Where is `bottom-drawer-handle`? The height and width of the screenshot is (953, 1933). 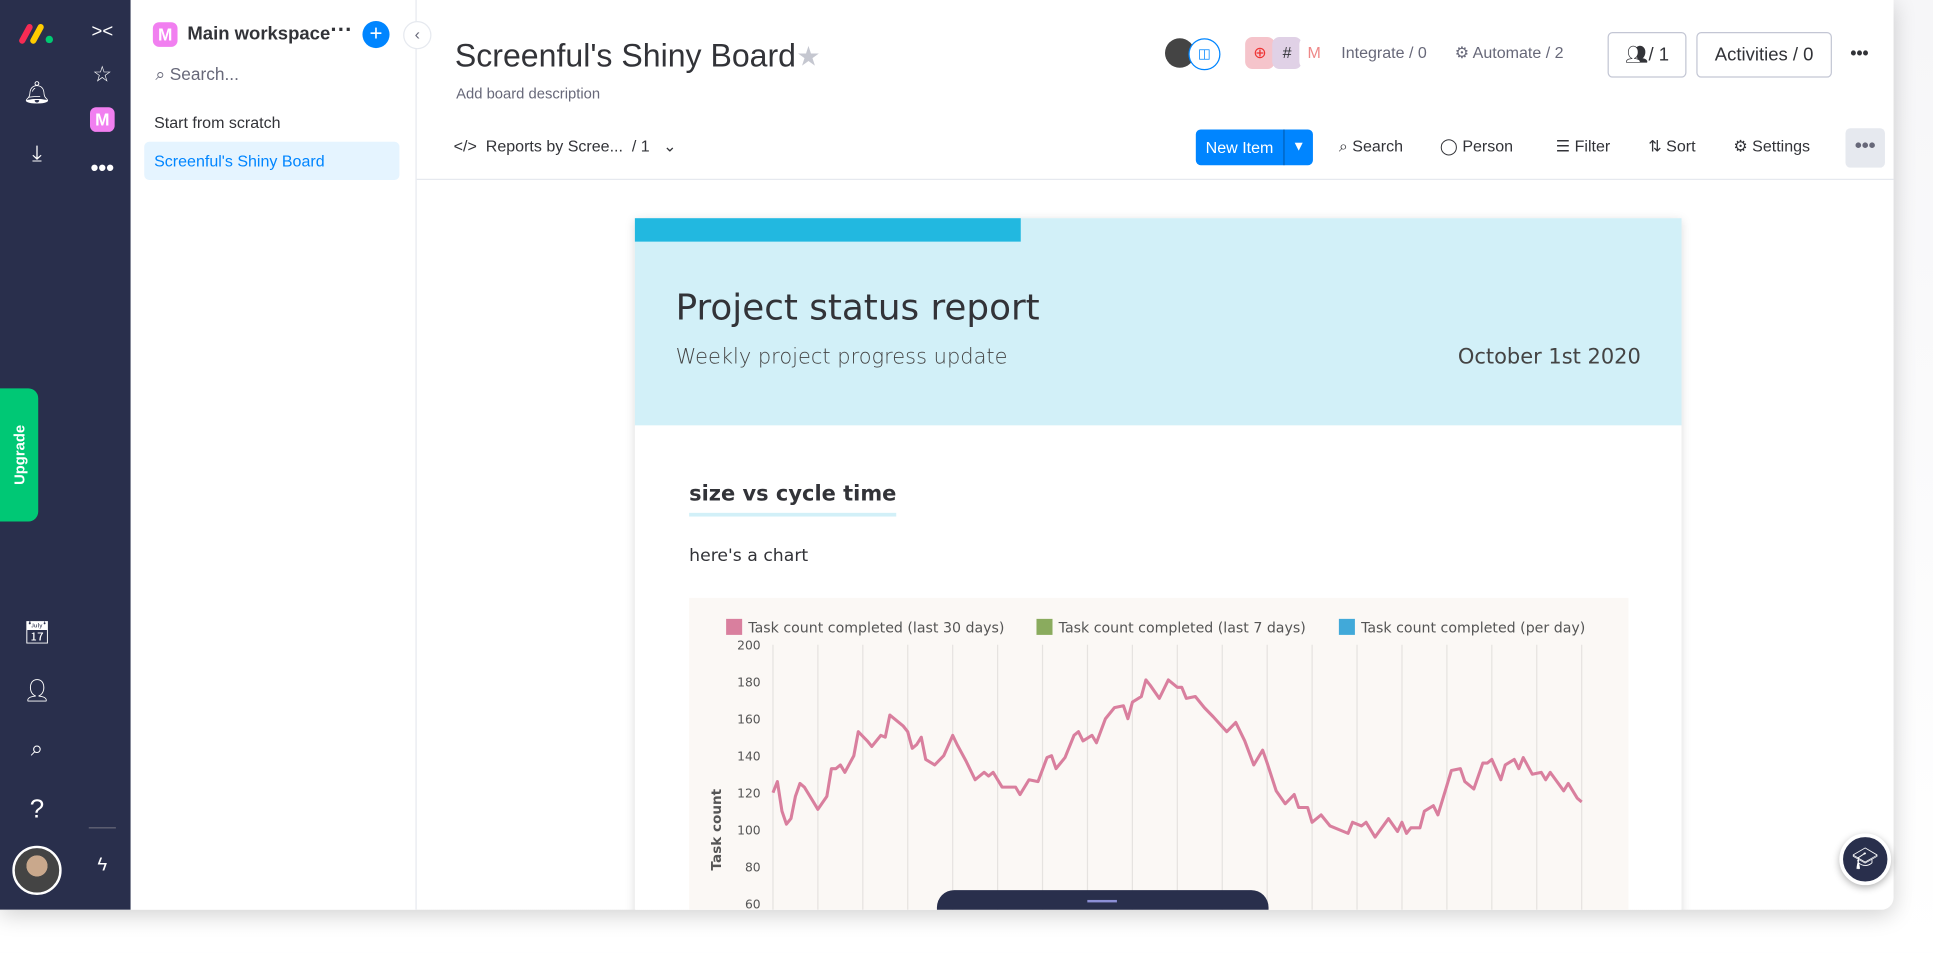 bottom-drawer-handle is located at coordinates (1102, 900).